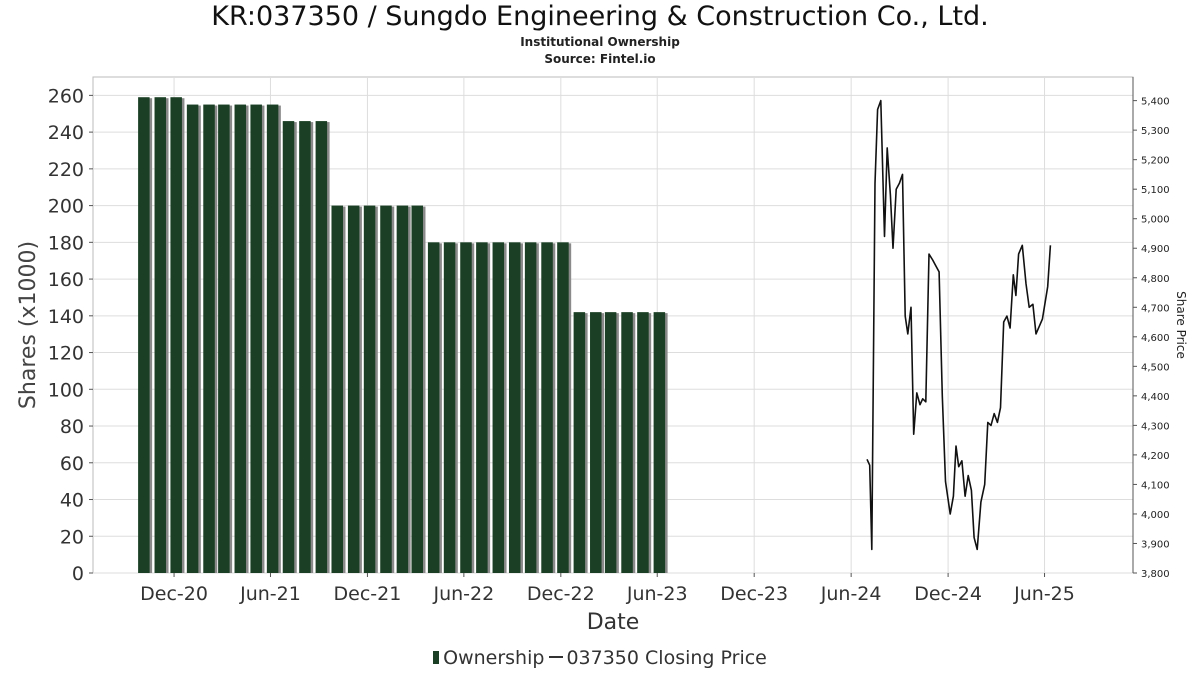  What do you see at coordinates (66, 170) in the screenshot?
I see `y-tick-label: 220` at bounding box center [66, 170].